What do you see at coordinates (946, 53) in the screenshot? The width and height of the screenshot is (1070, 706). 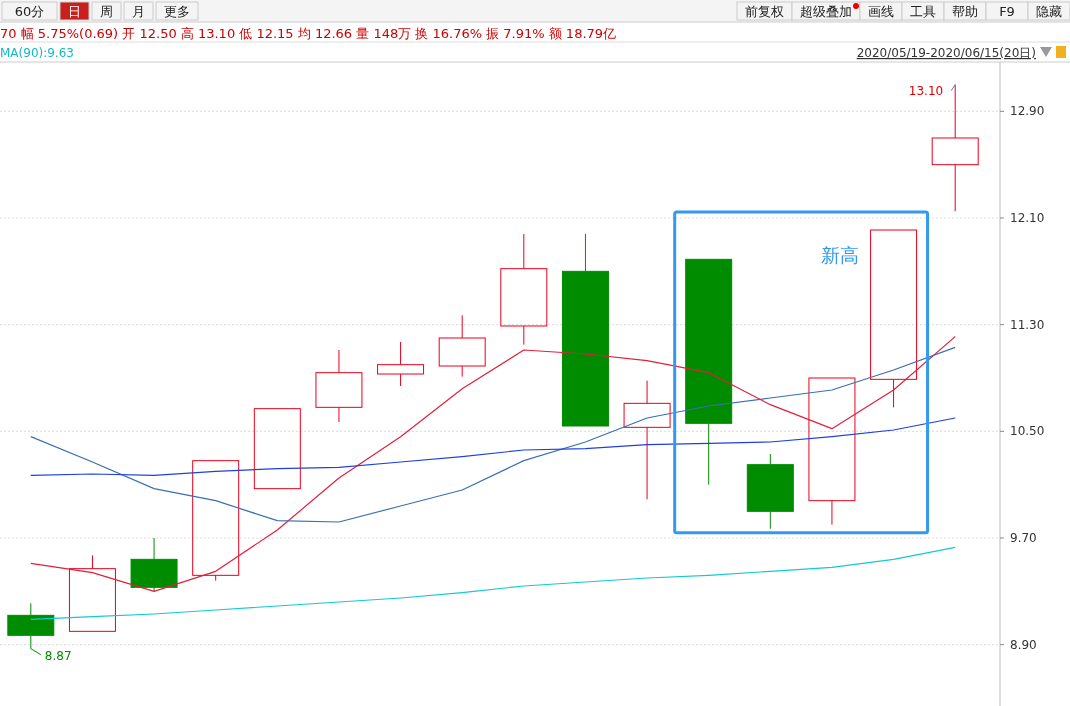 I see `text: 2020/05/19-2020/06/15(20日)` at bounding box center [946, 53].